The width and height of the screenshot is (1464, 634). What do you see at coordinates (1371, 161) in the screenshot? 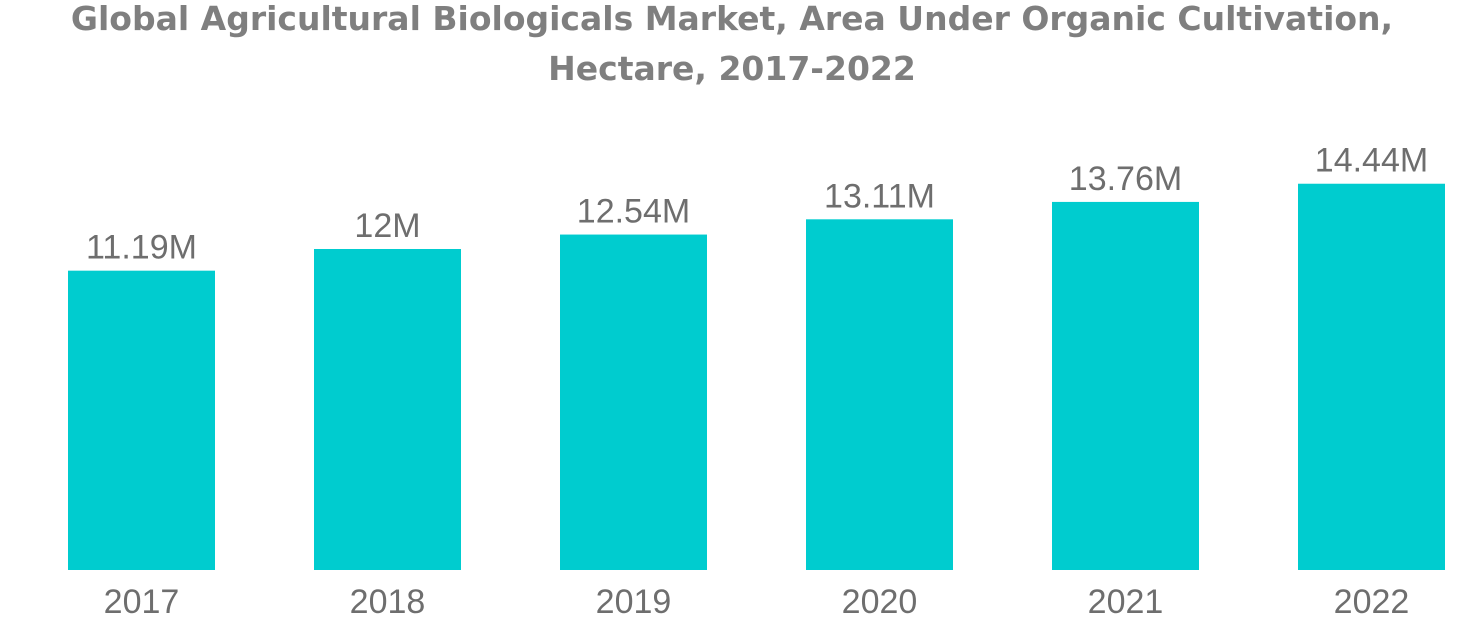
I see `data-label-2022: 14.44M` at bounding box center [1371, 161].